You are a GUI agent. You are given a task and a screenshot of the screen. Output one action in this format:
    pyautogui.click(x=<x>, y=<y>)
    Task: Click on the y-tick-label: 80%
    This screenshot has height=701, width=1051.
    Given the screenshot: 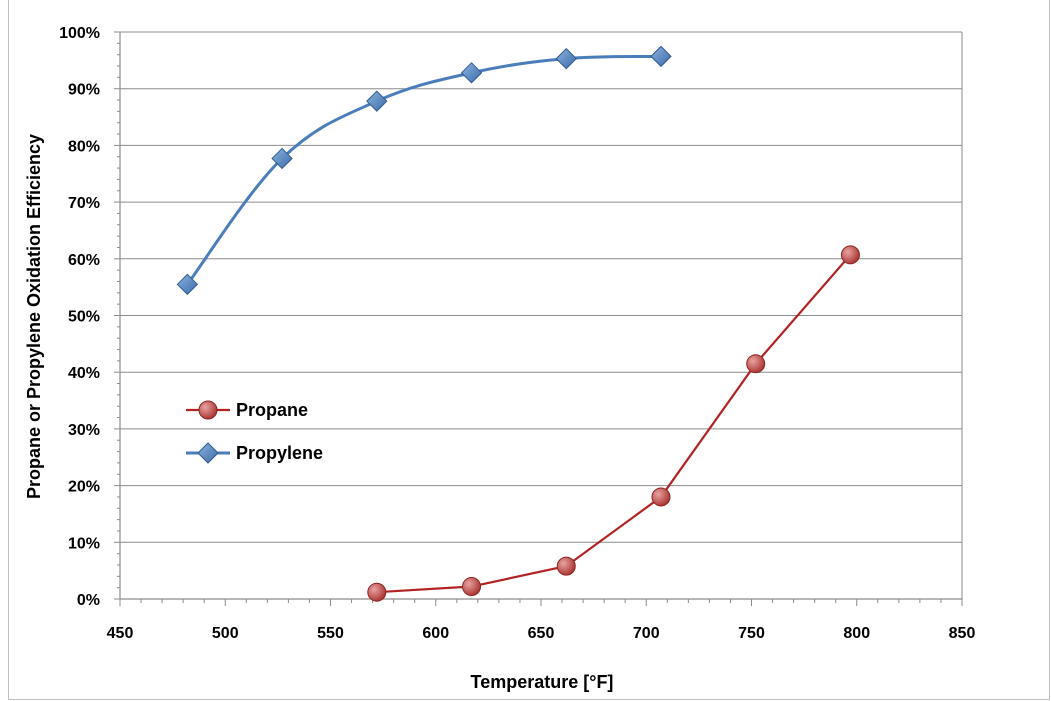 What is the action you would take?
    pyautogui.click(x=84, y=146)
    